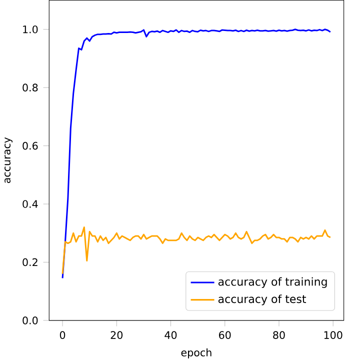 This screenshot has height=363, width=348. I want to click on legend-label: accuracy of test, so click(262, 300).